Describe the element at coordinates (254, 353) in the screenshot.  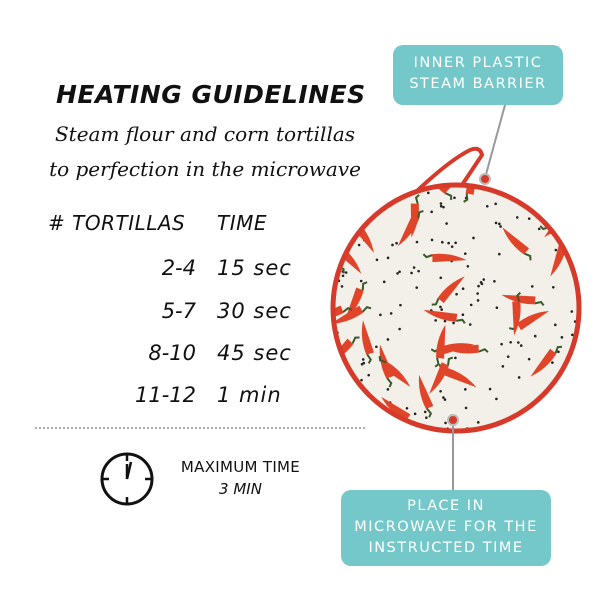
I see `row-time: 45 sec` at that location.